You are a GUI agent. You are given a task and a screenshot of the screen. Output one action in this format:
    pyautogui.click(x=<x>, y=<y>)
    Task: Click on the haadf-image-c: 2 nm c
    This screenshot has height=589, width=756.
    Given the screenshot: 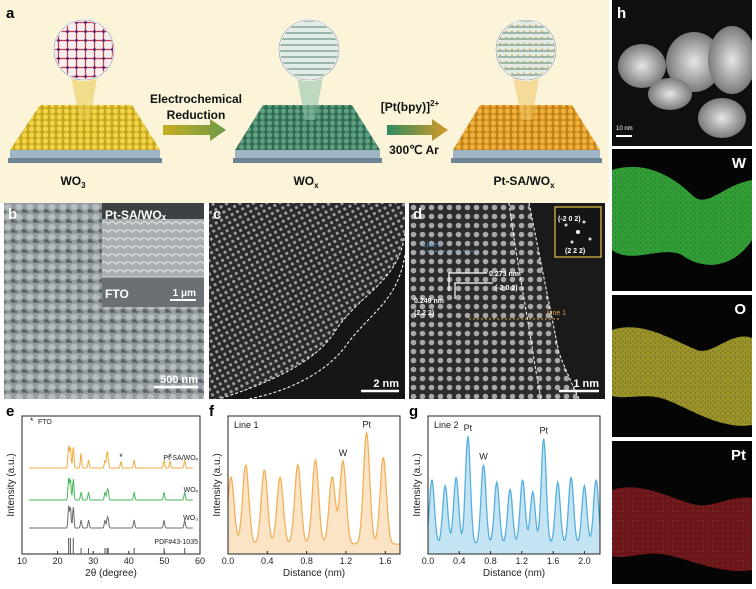 What is the action you would take?
    pyautogui.click(x=307, y=301)
    